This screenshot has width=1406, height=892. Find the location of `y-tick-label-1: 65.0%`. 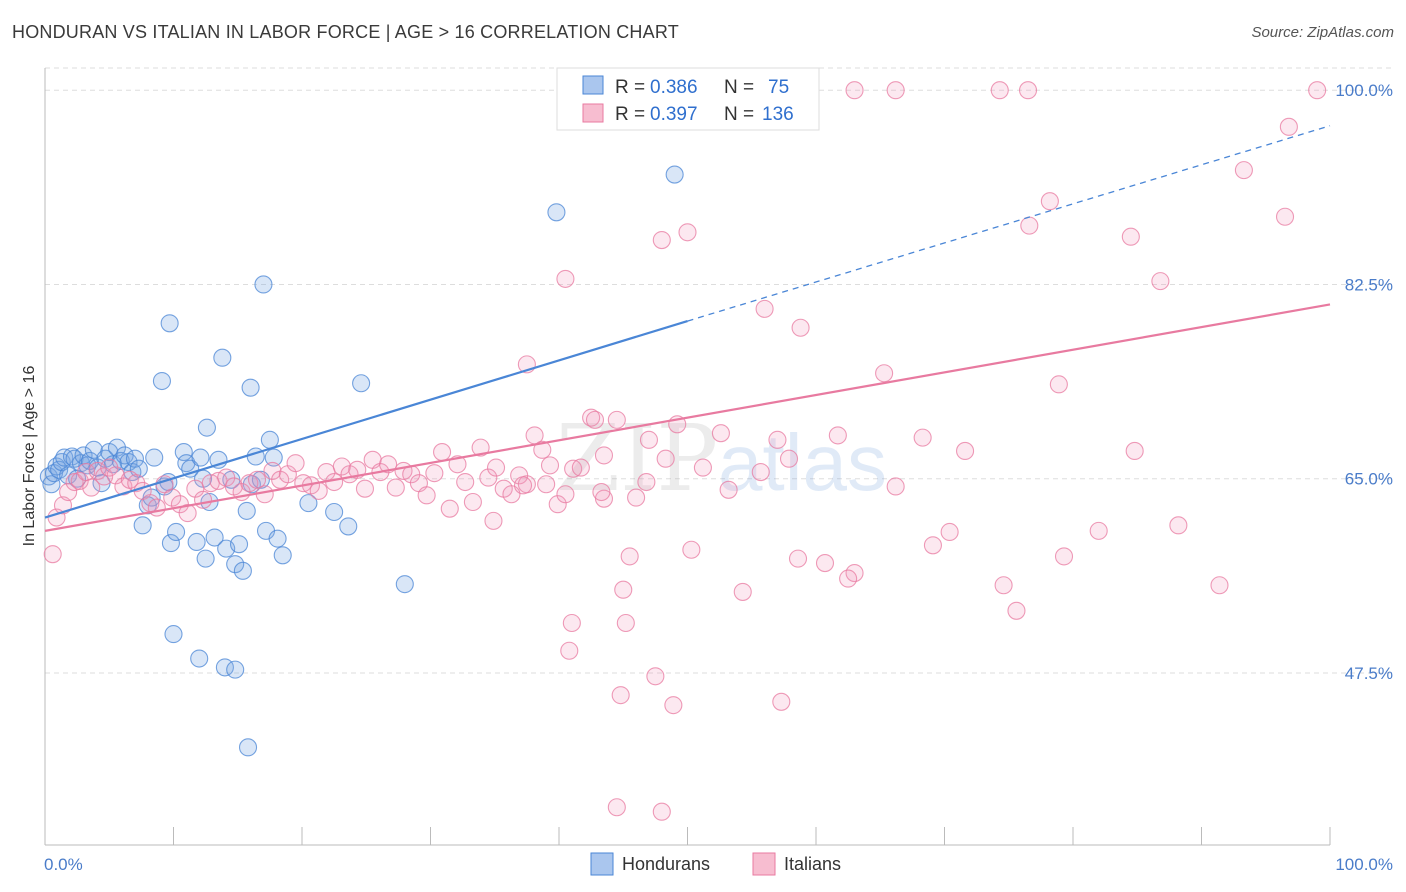

y-tick-label-1: 65.0% is located at coordinates (1369, 479).